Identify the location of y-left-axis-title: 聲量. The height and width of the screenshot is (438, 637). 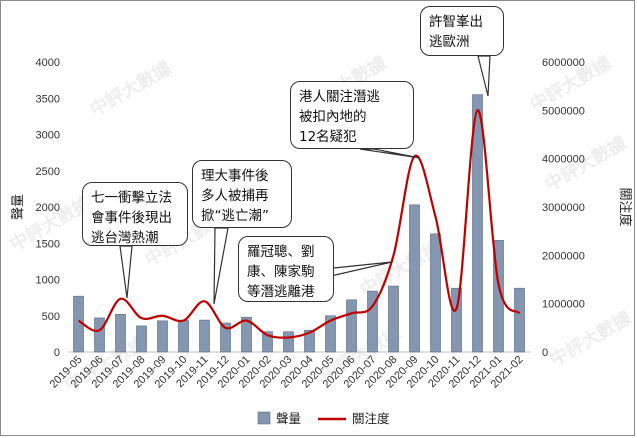
(18, 207).